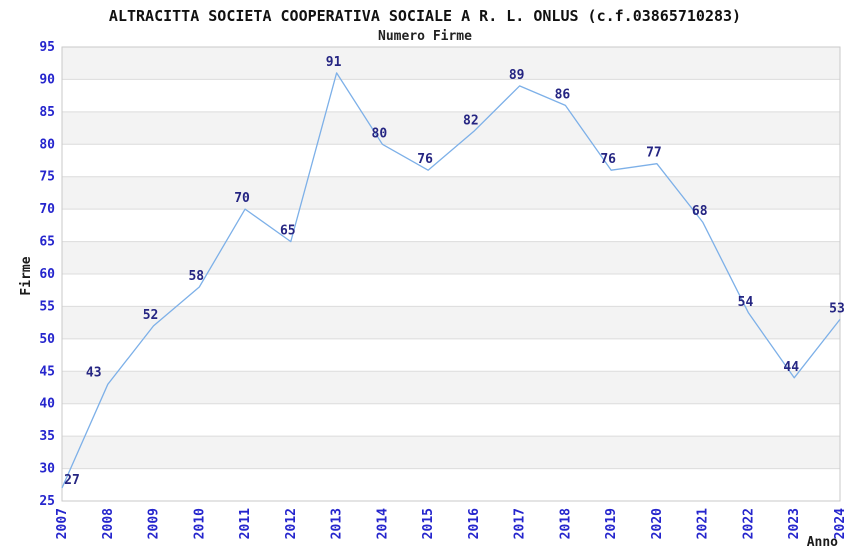 The height and width of the screenshot is (550, 850). I want to click on y-axis-tick-label: 40, so click(47, 404).